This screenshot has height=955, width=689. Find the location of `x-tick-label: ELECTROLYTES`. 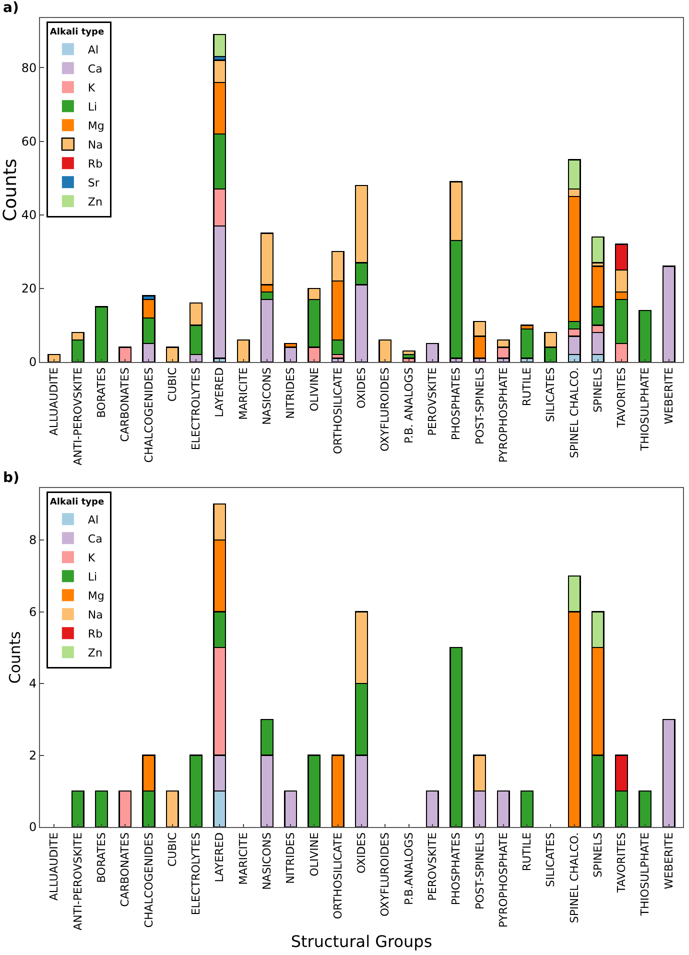

x-tick-label: ELECTROLYTES is located at coordinates (196, 408).